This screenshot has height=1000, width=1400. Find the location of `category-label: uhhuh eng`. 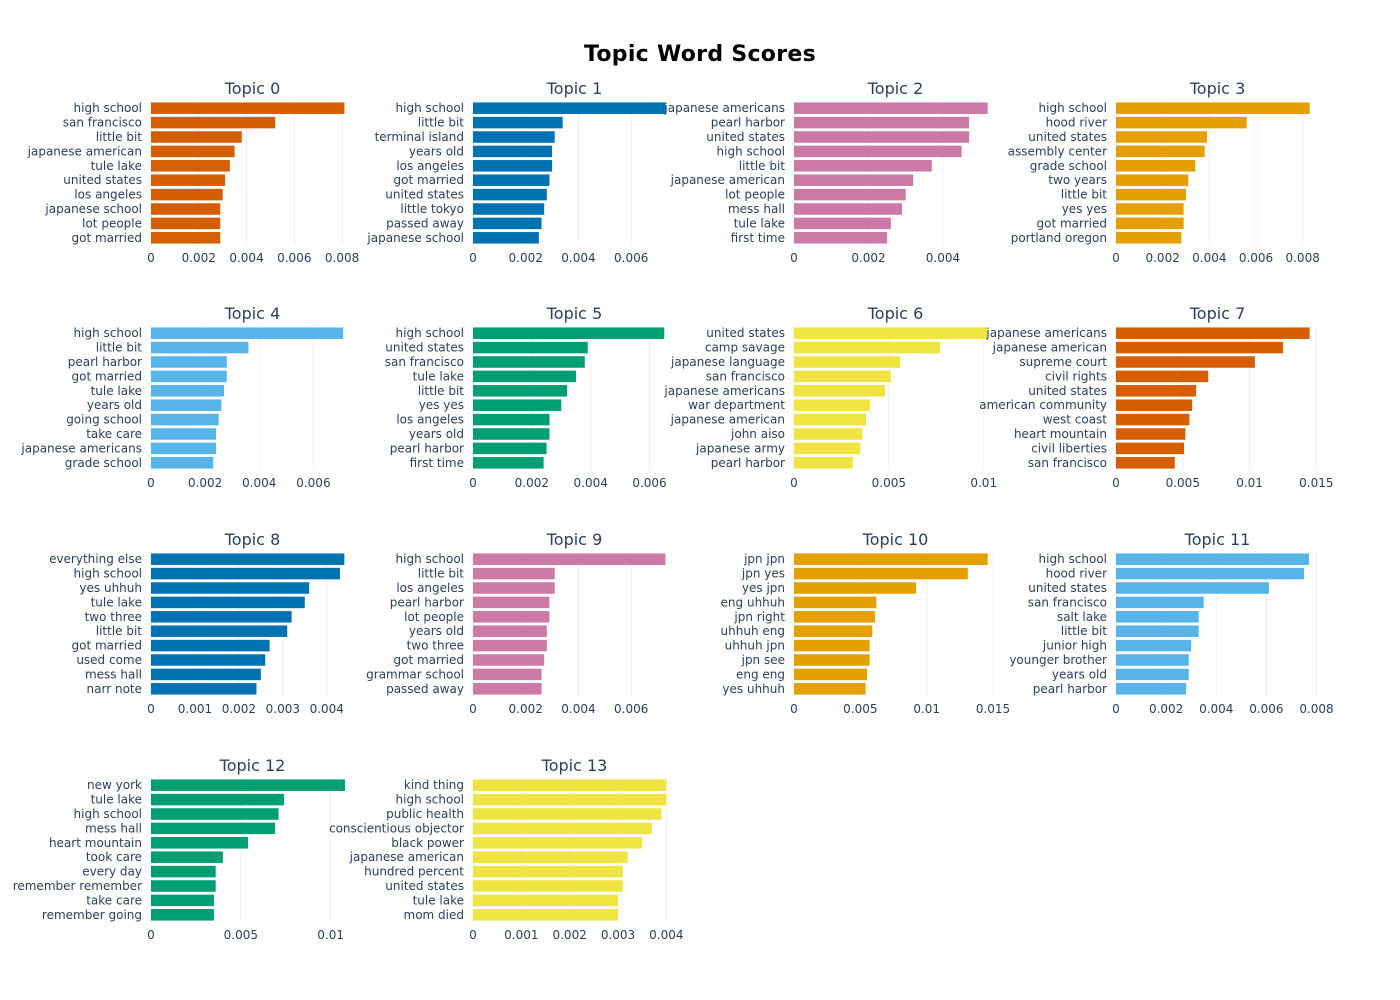

category-label: uhhuh eng is located at coordinates (753, 631).